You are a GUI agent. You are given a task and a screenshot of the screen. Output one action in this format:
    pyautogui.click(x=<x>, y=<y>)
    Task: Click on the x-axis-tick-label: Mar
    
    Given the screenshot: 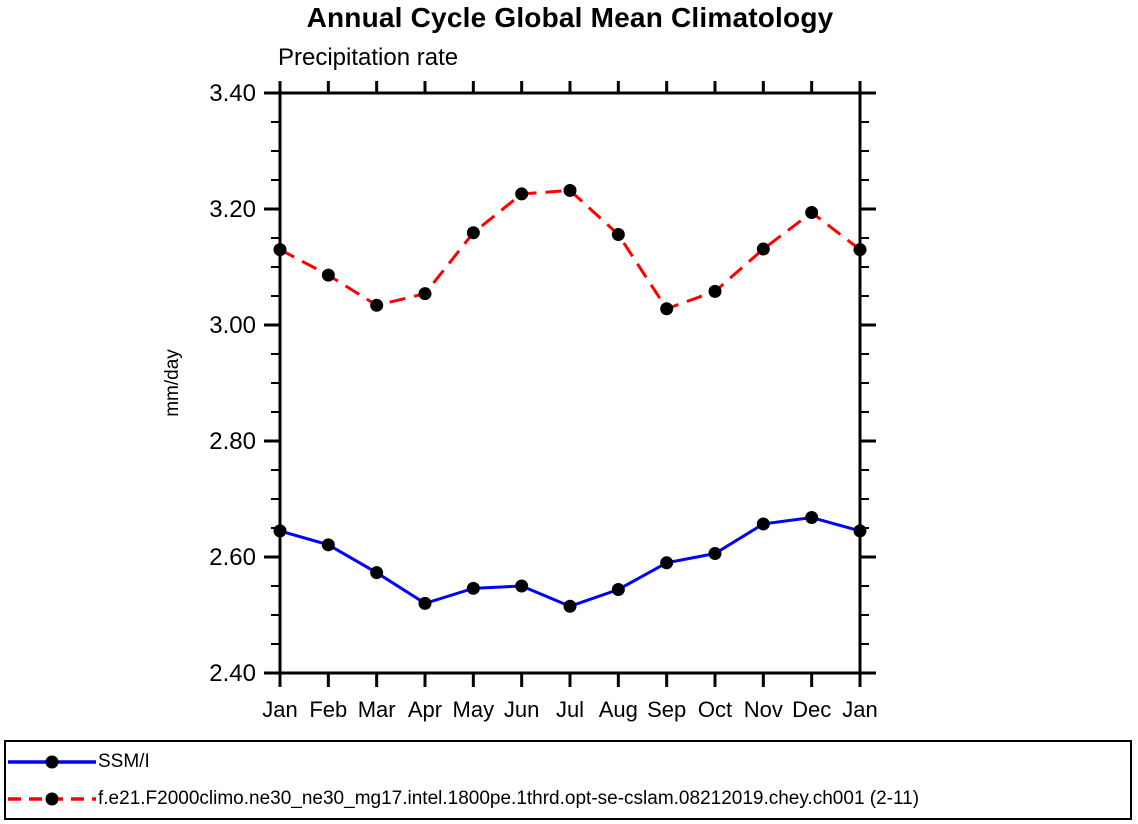 What is the action you would take?
    pyautogui.click(x=377, y=709)
    